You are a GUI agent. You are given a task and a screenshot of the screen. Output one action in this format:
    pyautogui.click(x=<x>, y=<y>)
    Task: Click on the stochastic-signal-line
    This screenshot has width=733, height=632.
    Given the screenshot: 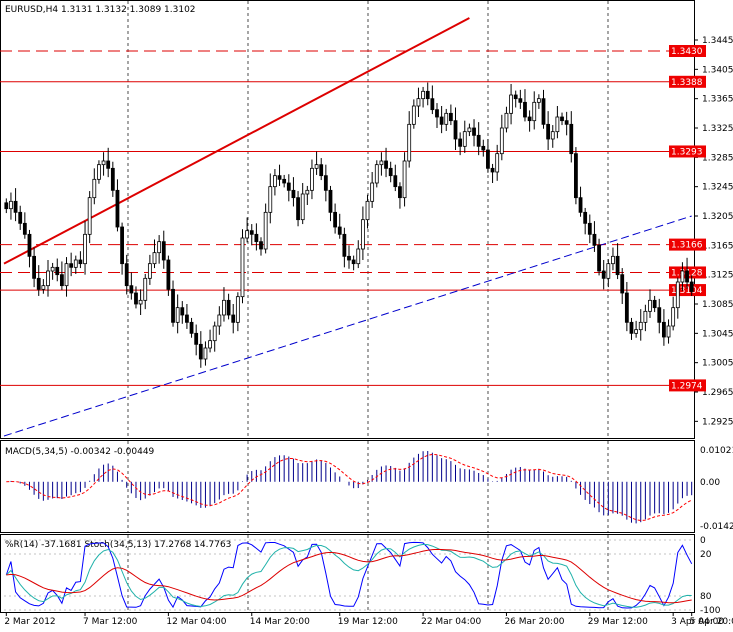 What is the action you would take?
    pyautogui.click(x=349, y=576)
    